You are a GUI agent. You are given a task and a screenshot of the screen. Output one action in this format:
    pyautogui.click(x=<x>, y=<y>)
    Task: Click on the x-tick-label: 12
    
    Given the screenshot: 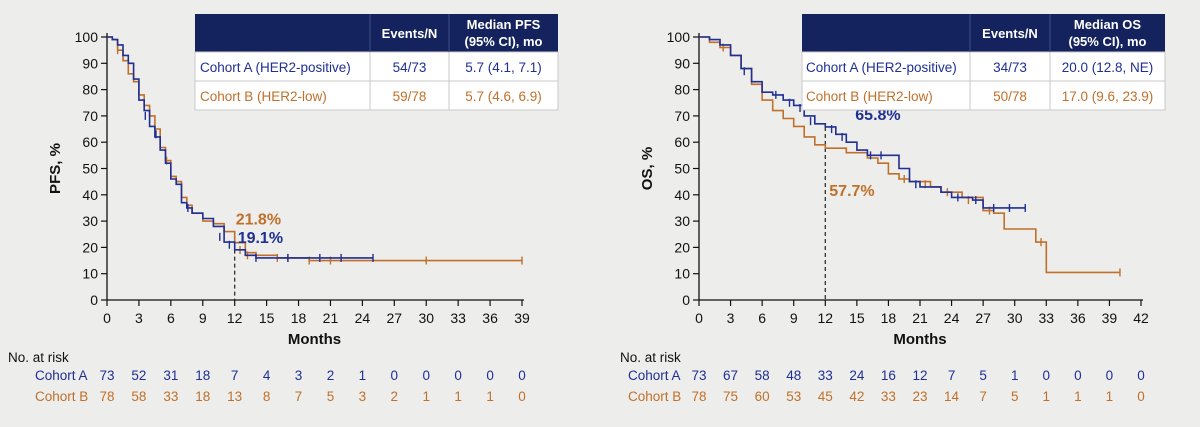 What is the action you would take?
    pyautogui.click(x=235, y=318)
    